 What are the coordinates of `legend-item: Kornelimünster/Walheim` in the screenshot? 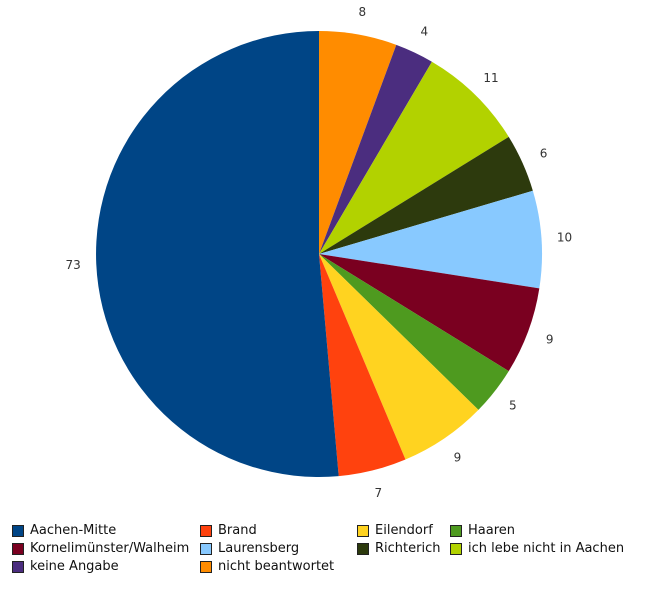 It's located at (106, 549).